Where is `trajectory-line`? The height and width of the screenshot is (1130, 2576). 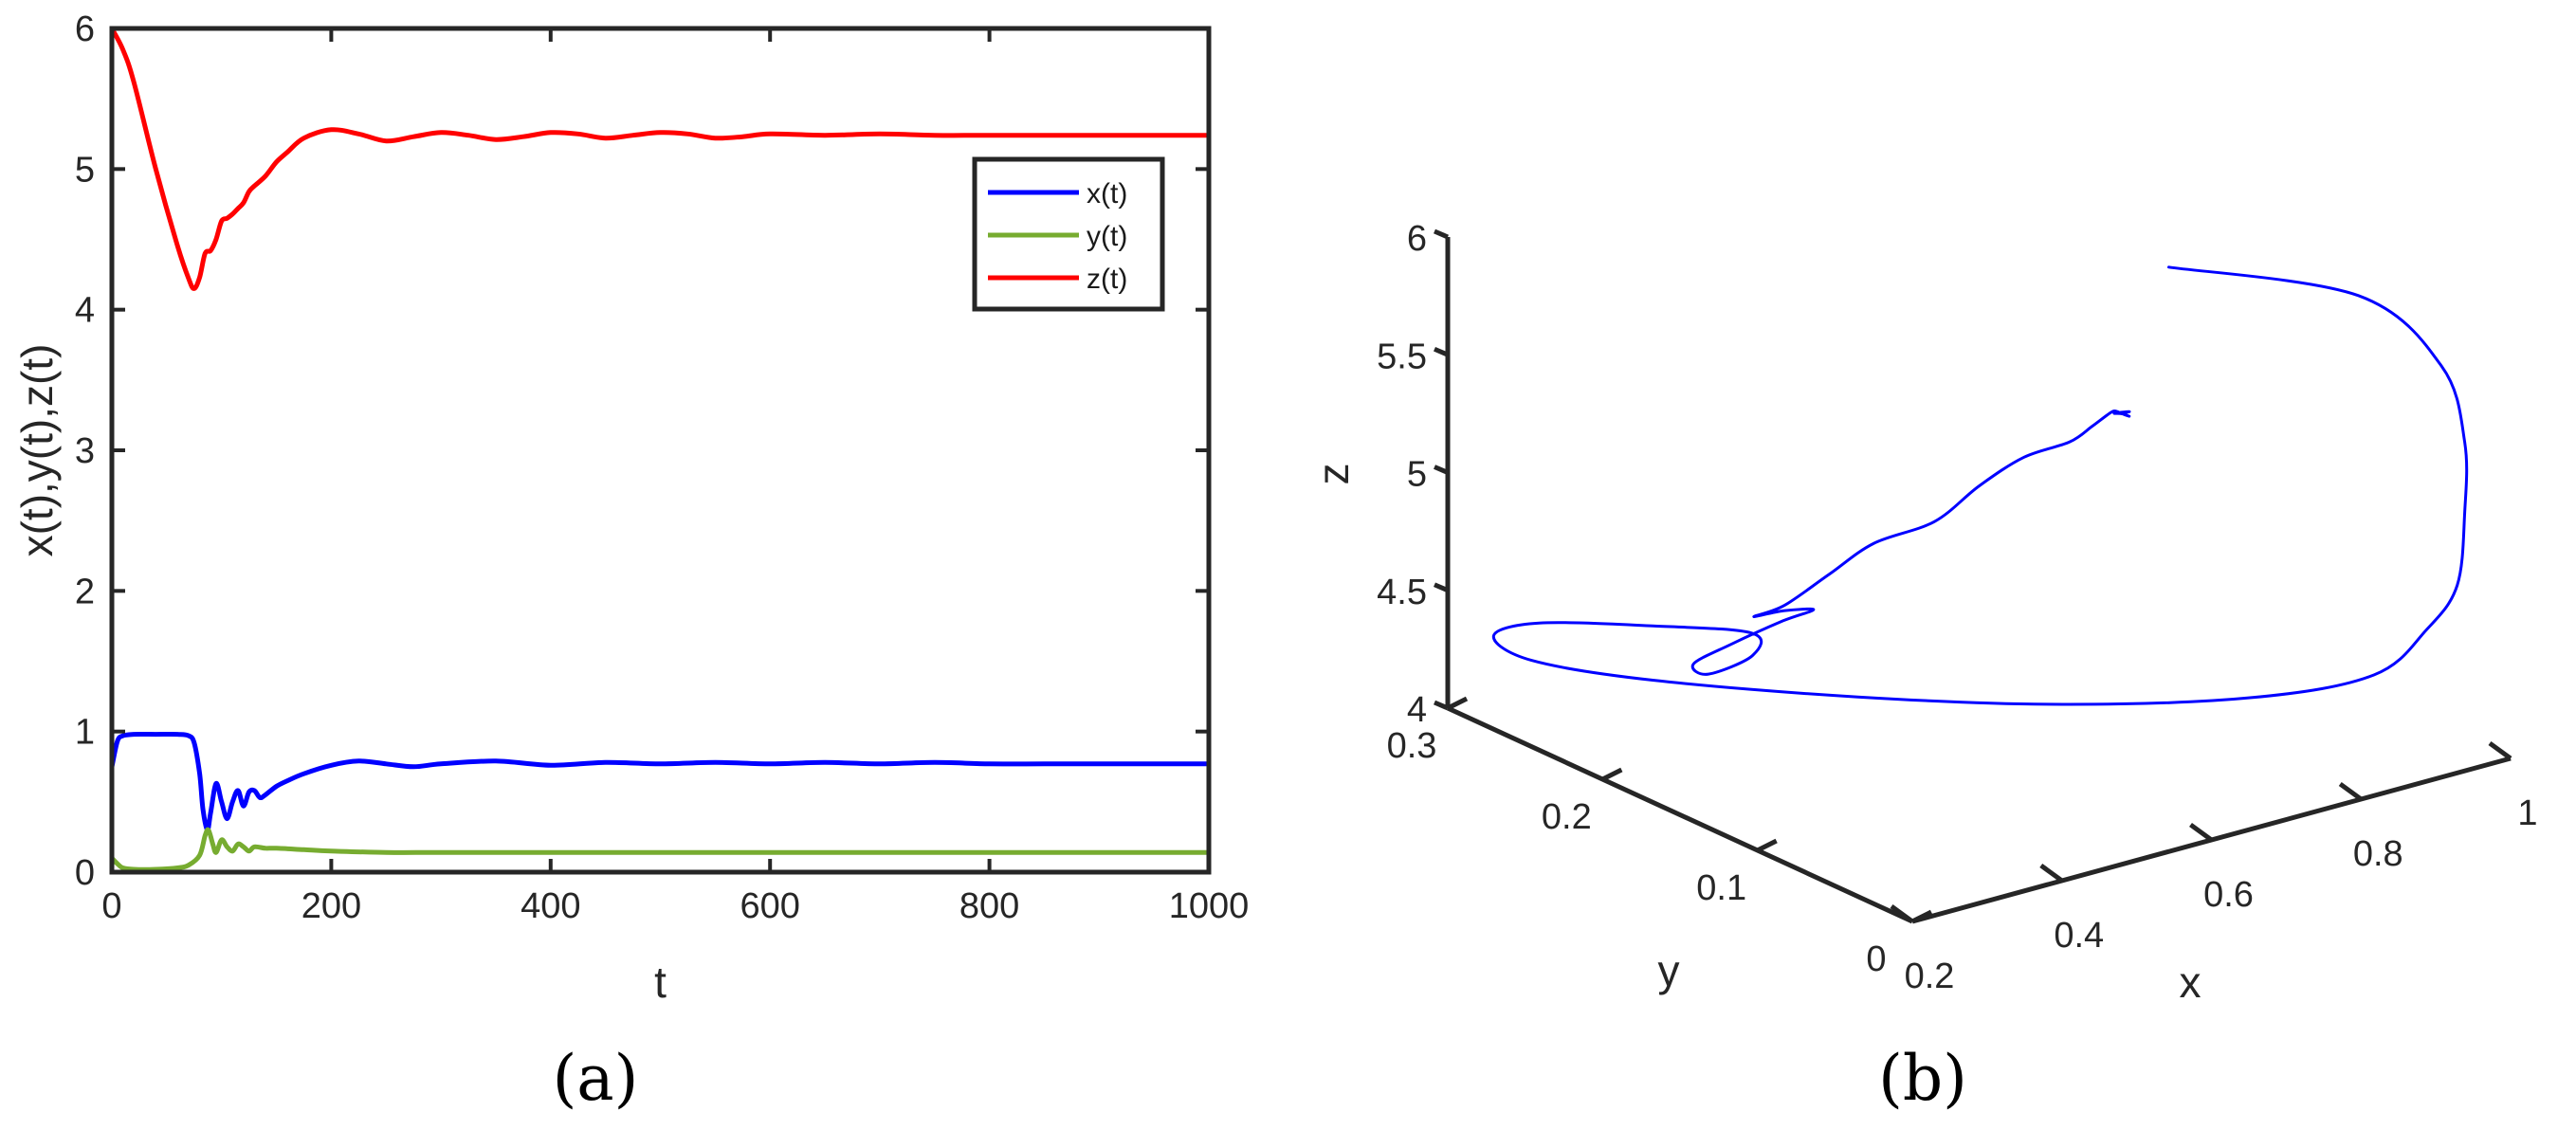
trajectory-line is located at coordinates (1980, 485).